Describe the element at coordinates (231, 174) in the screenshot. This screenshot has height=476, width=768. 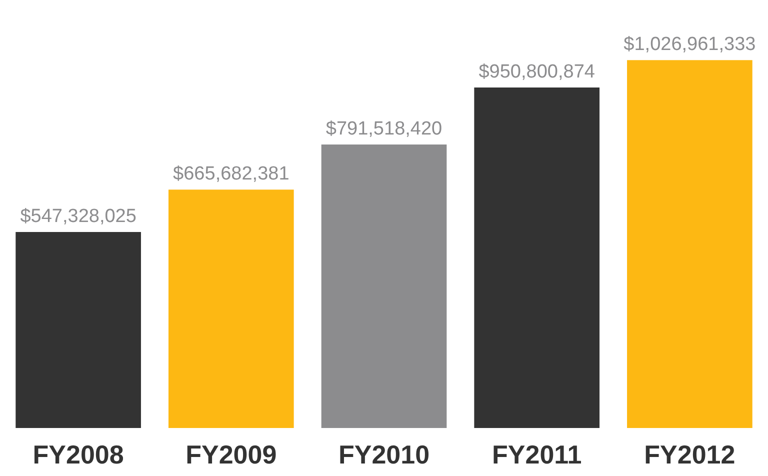
I see `data-label: $665,682,381` at that location.